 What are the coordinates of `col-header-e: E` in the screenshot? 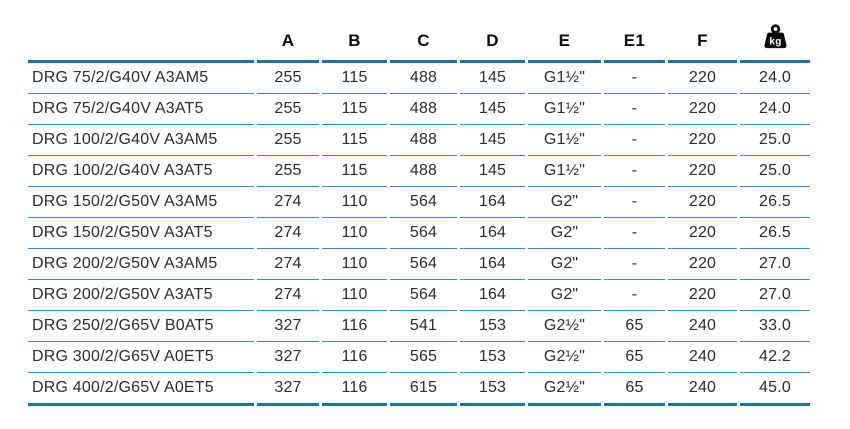 It's located at (564, 36).